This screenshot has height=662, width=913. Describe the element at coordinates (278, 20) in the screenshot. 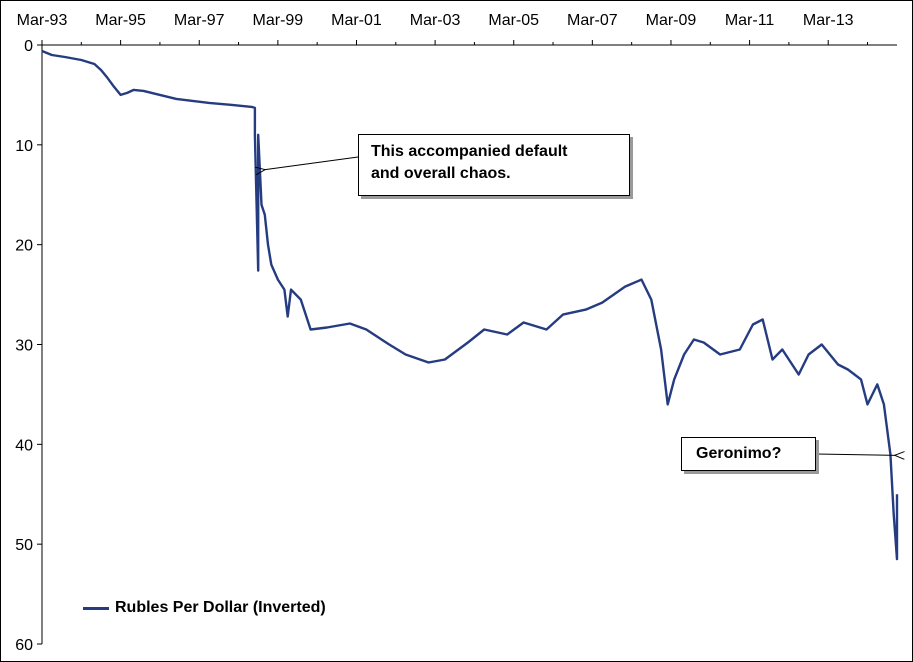

I see `x-tick-label: Mar-99` at that location.